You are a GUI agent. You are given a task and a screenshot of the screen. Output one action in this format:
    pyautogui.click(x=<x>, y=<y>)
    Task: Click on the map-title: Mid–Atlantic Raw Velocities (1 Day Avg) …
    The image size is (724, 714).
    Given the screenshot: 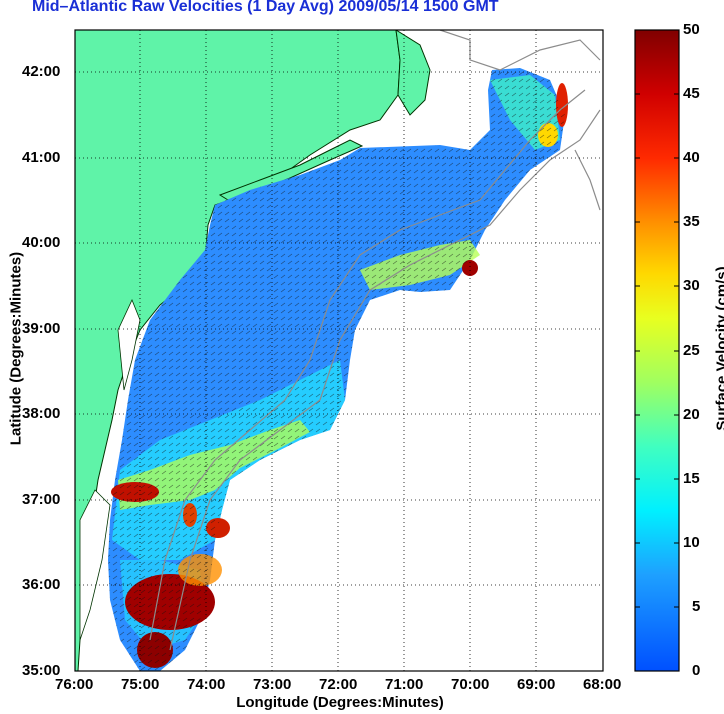 What is the action you would take?
    pyautogui.click(x=265, y=7)
    